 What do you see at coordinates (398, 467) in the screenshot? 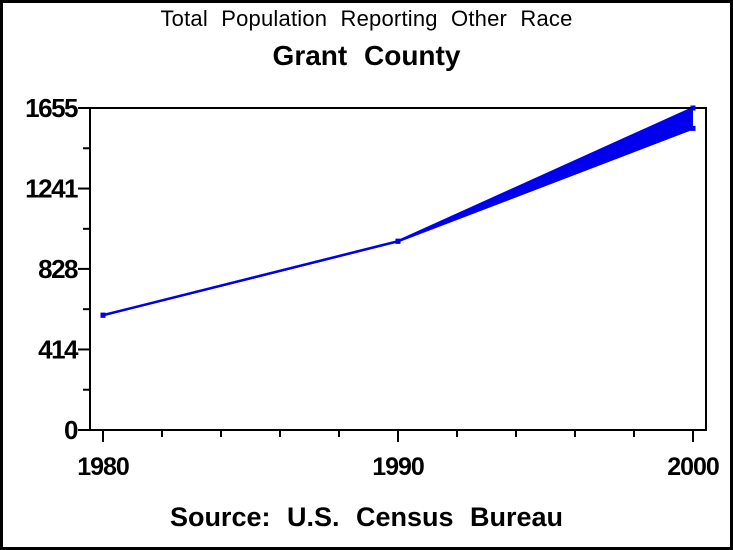
I see `x-tick-label: 1990` at bounding box center [398, 467].